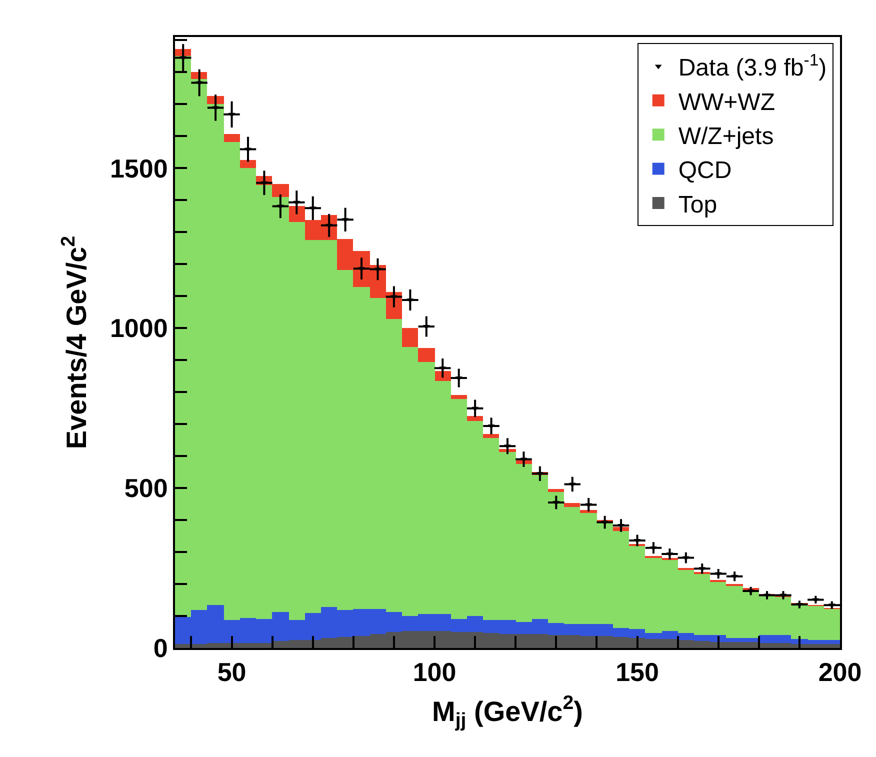 This screenshot has width=876, height=757. I want to click on x-tick-label: 150, so click(637, 672).